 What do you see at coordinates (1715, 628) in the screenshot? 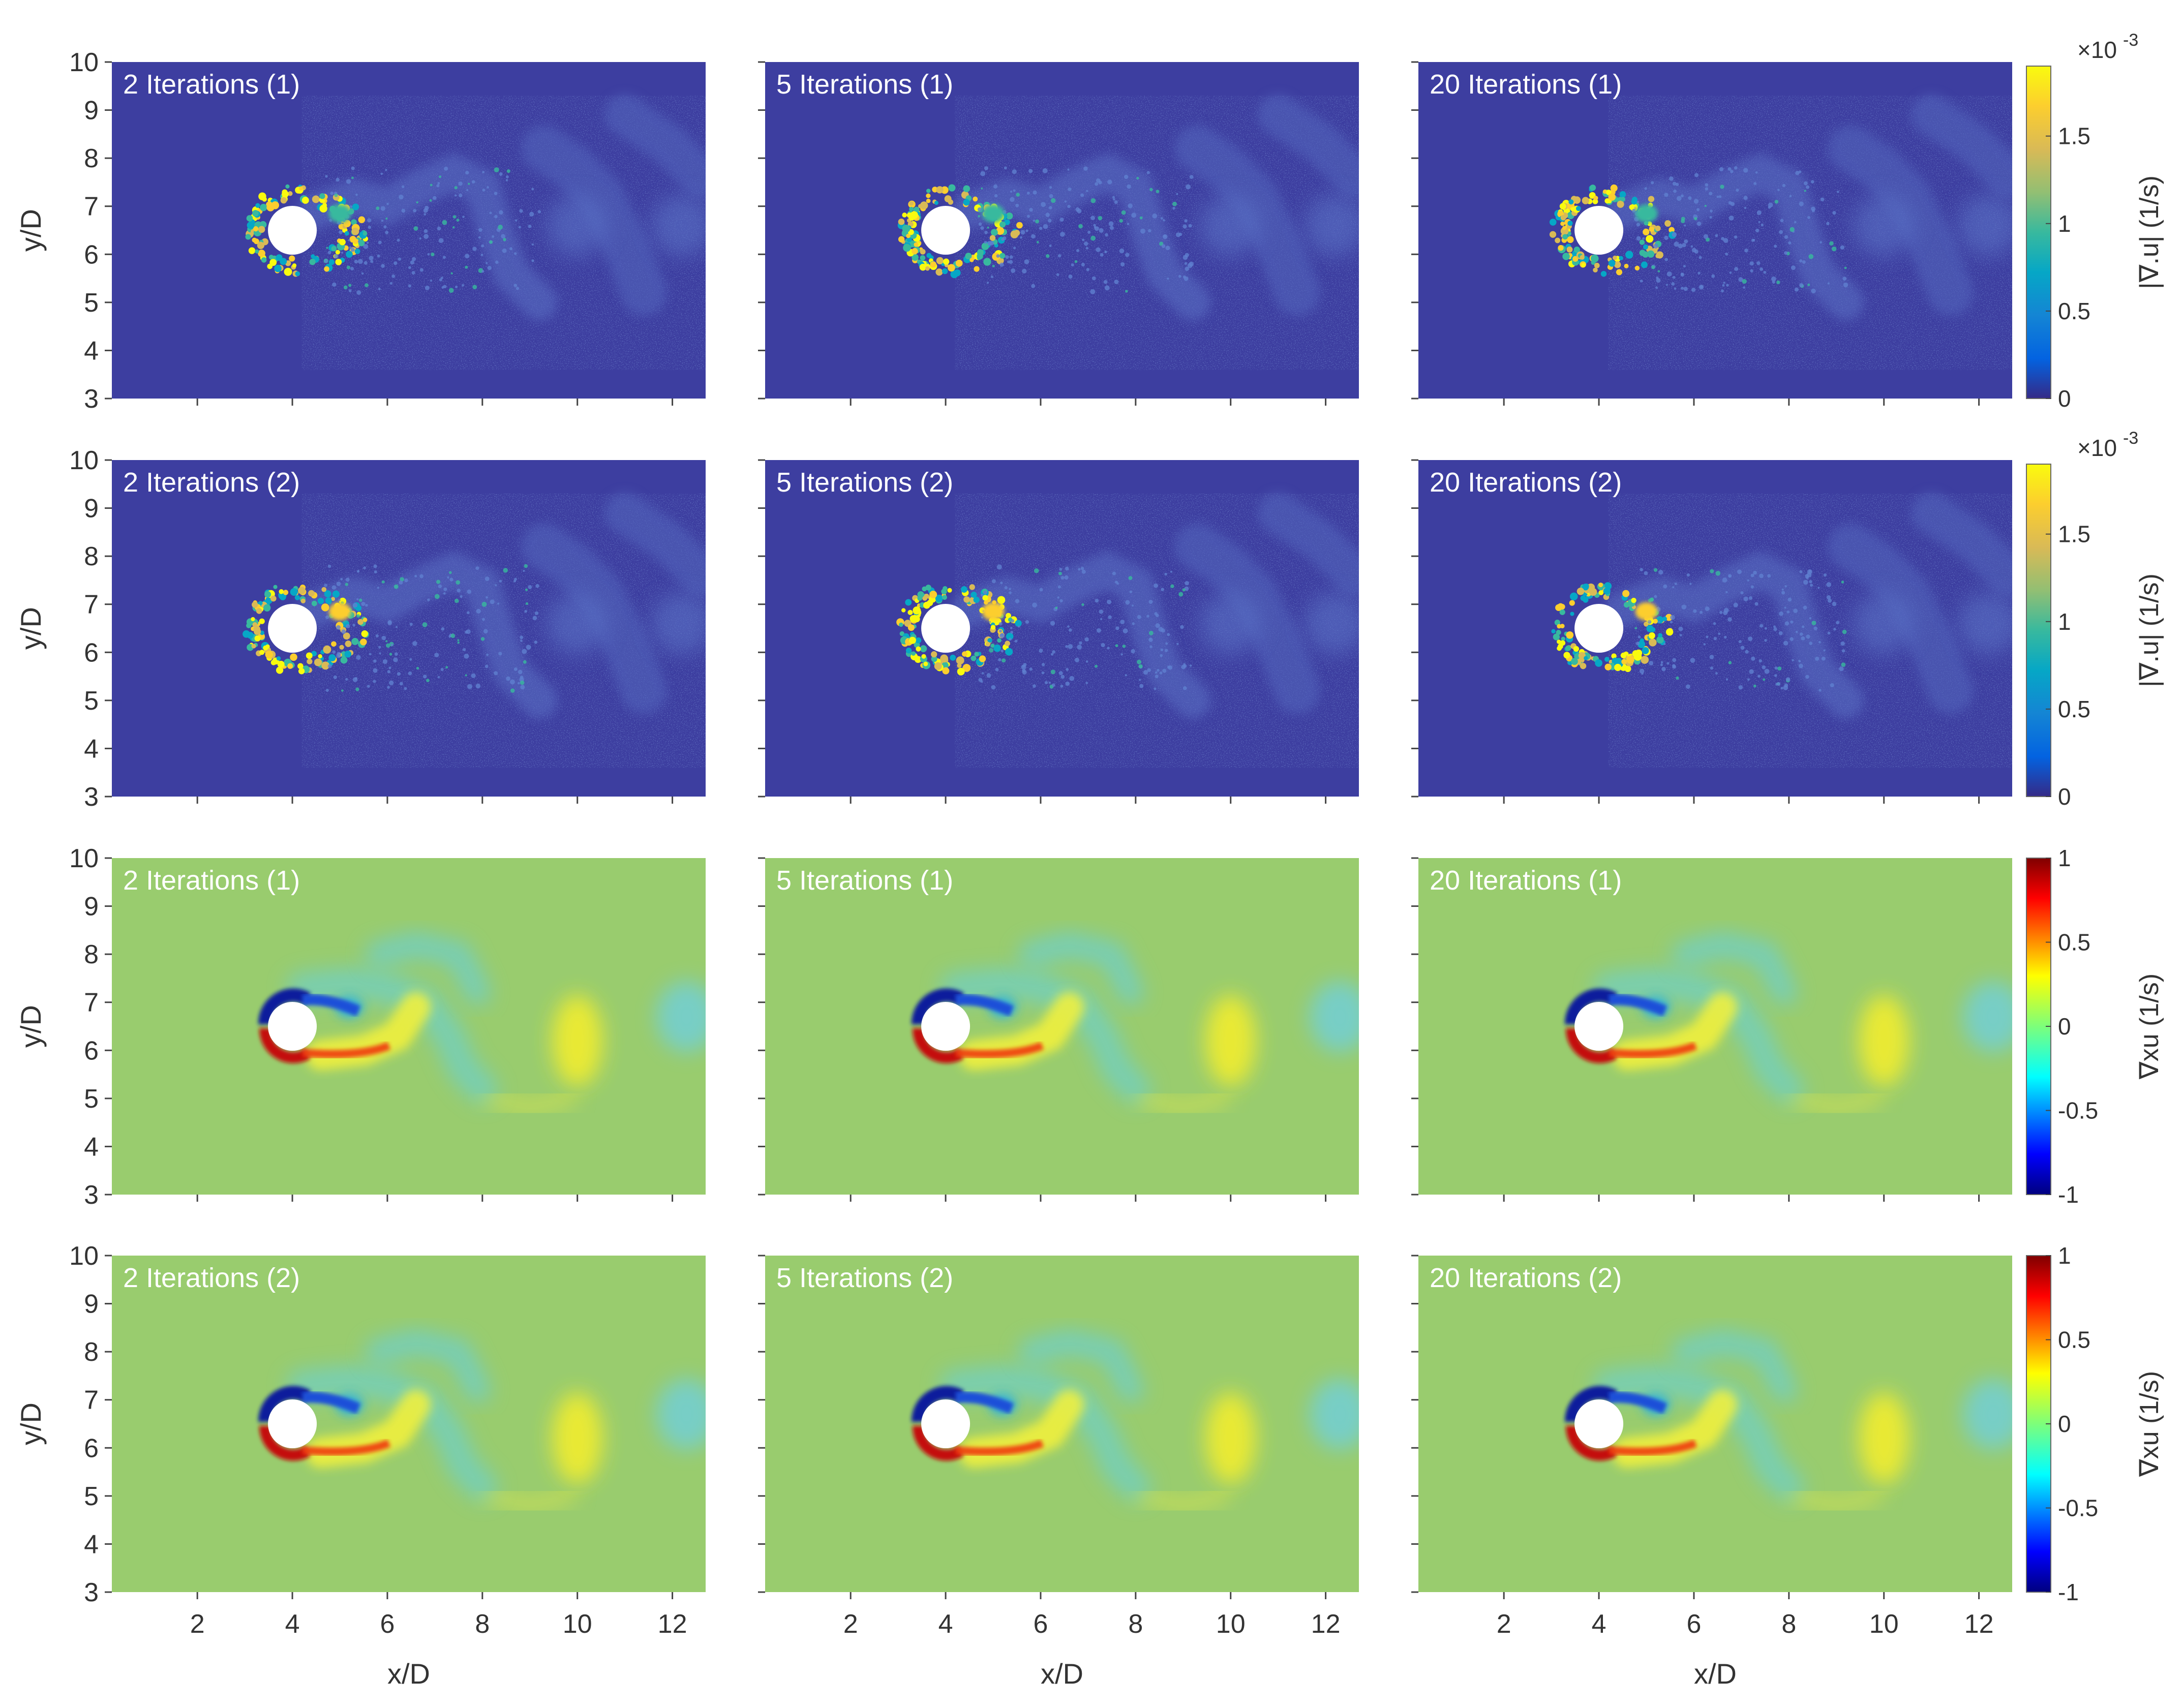
I see `heatmap-panel: 20 Iterations (2)` at bounding box center [1715, 628].